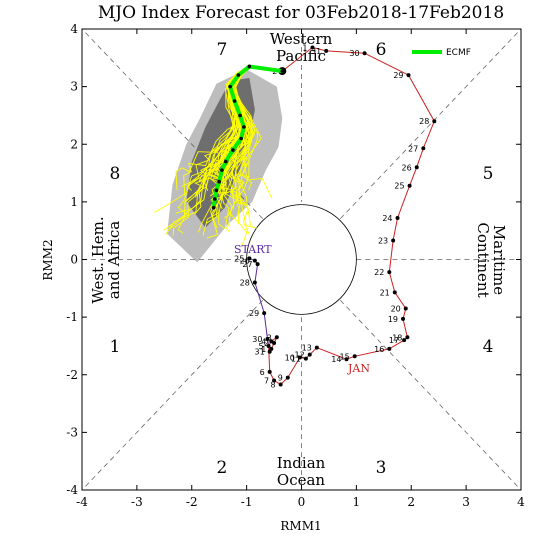 The image size is (547, 547). I want to click on region-top-line1: Western, so click(301, 39).